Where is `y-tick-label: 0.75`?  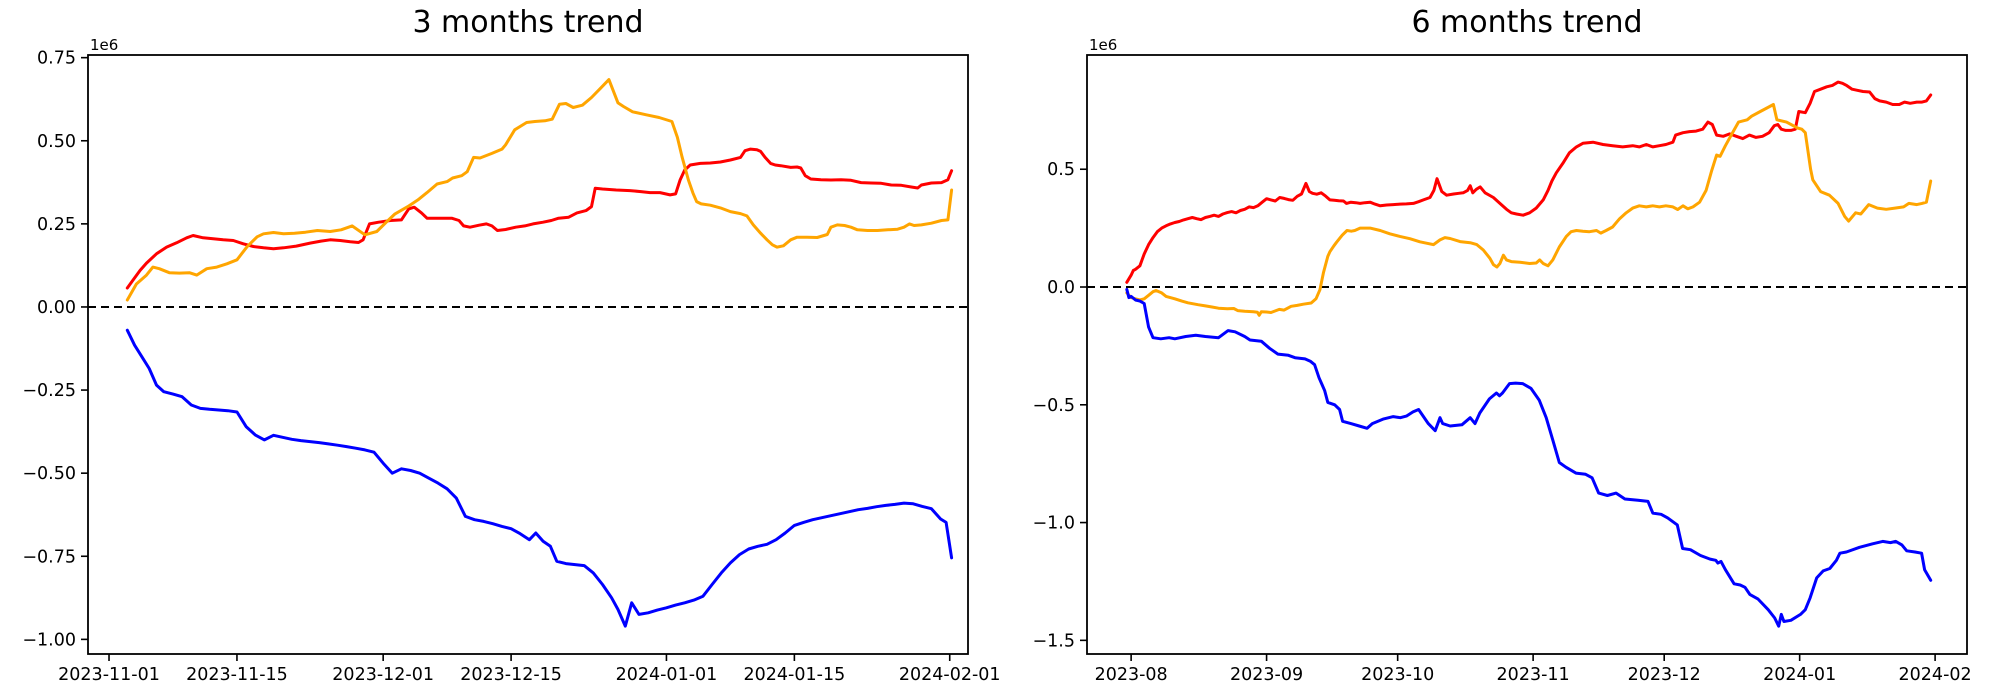
y-tick-label: 0.75 is located at coordinates (56, 59).